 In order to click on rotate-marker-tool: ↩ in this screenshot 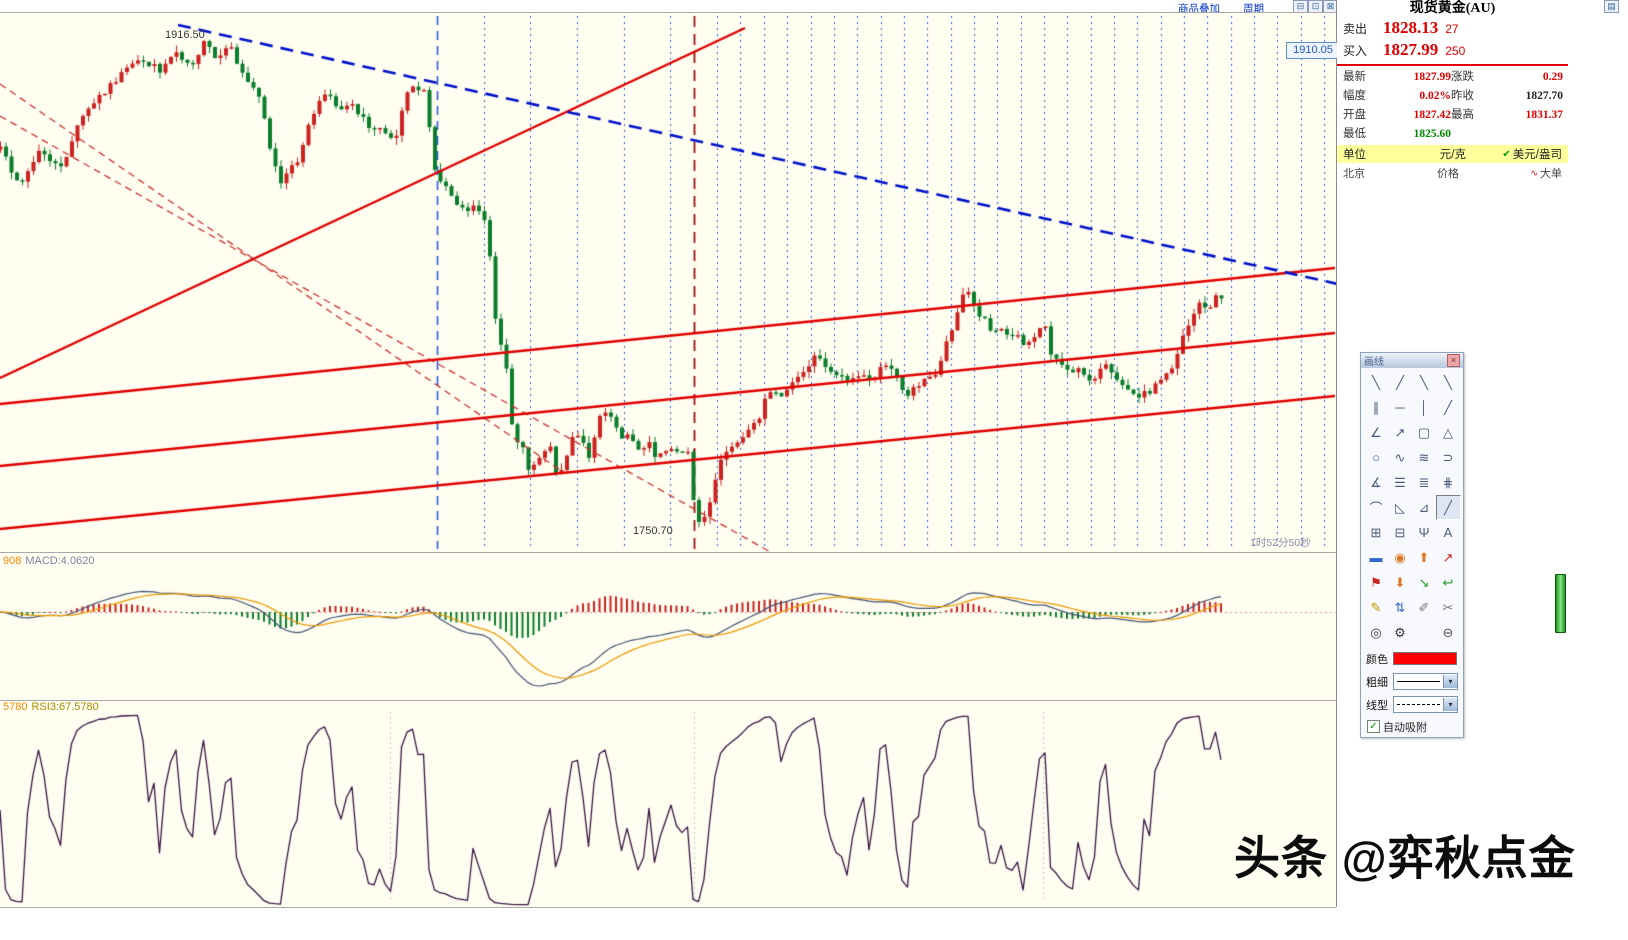, I will do `click(1448, 582)`.